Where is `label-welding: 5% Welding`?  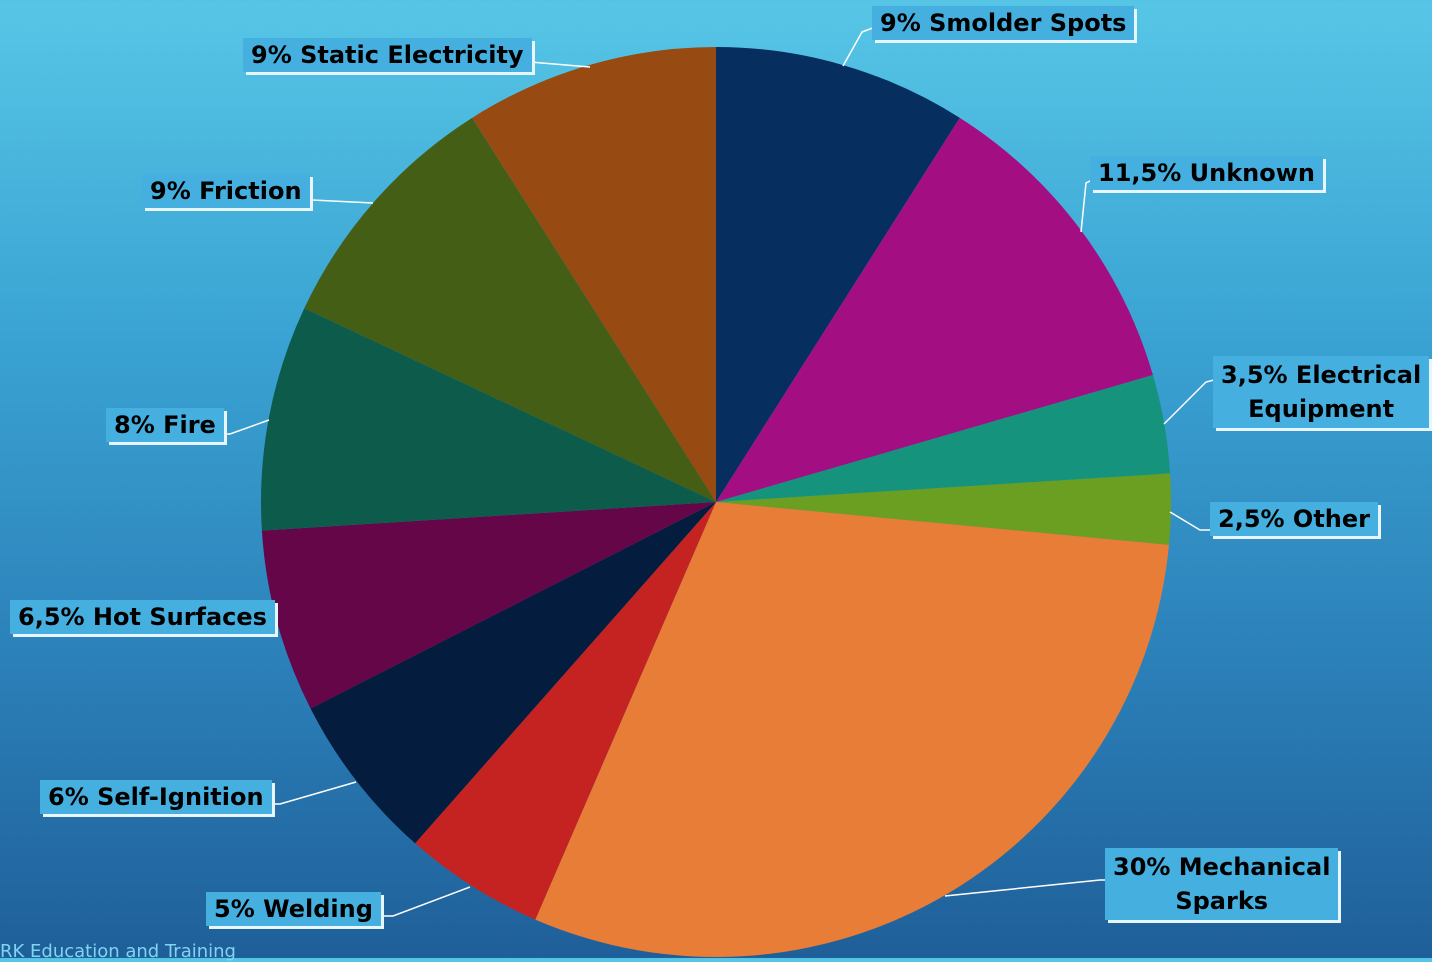
label-welding: 5% Welding is located at coordinates (293, 909).